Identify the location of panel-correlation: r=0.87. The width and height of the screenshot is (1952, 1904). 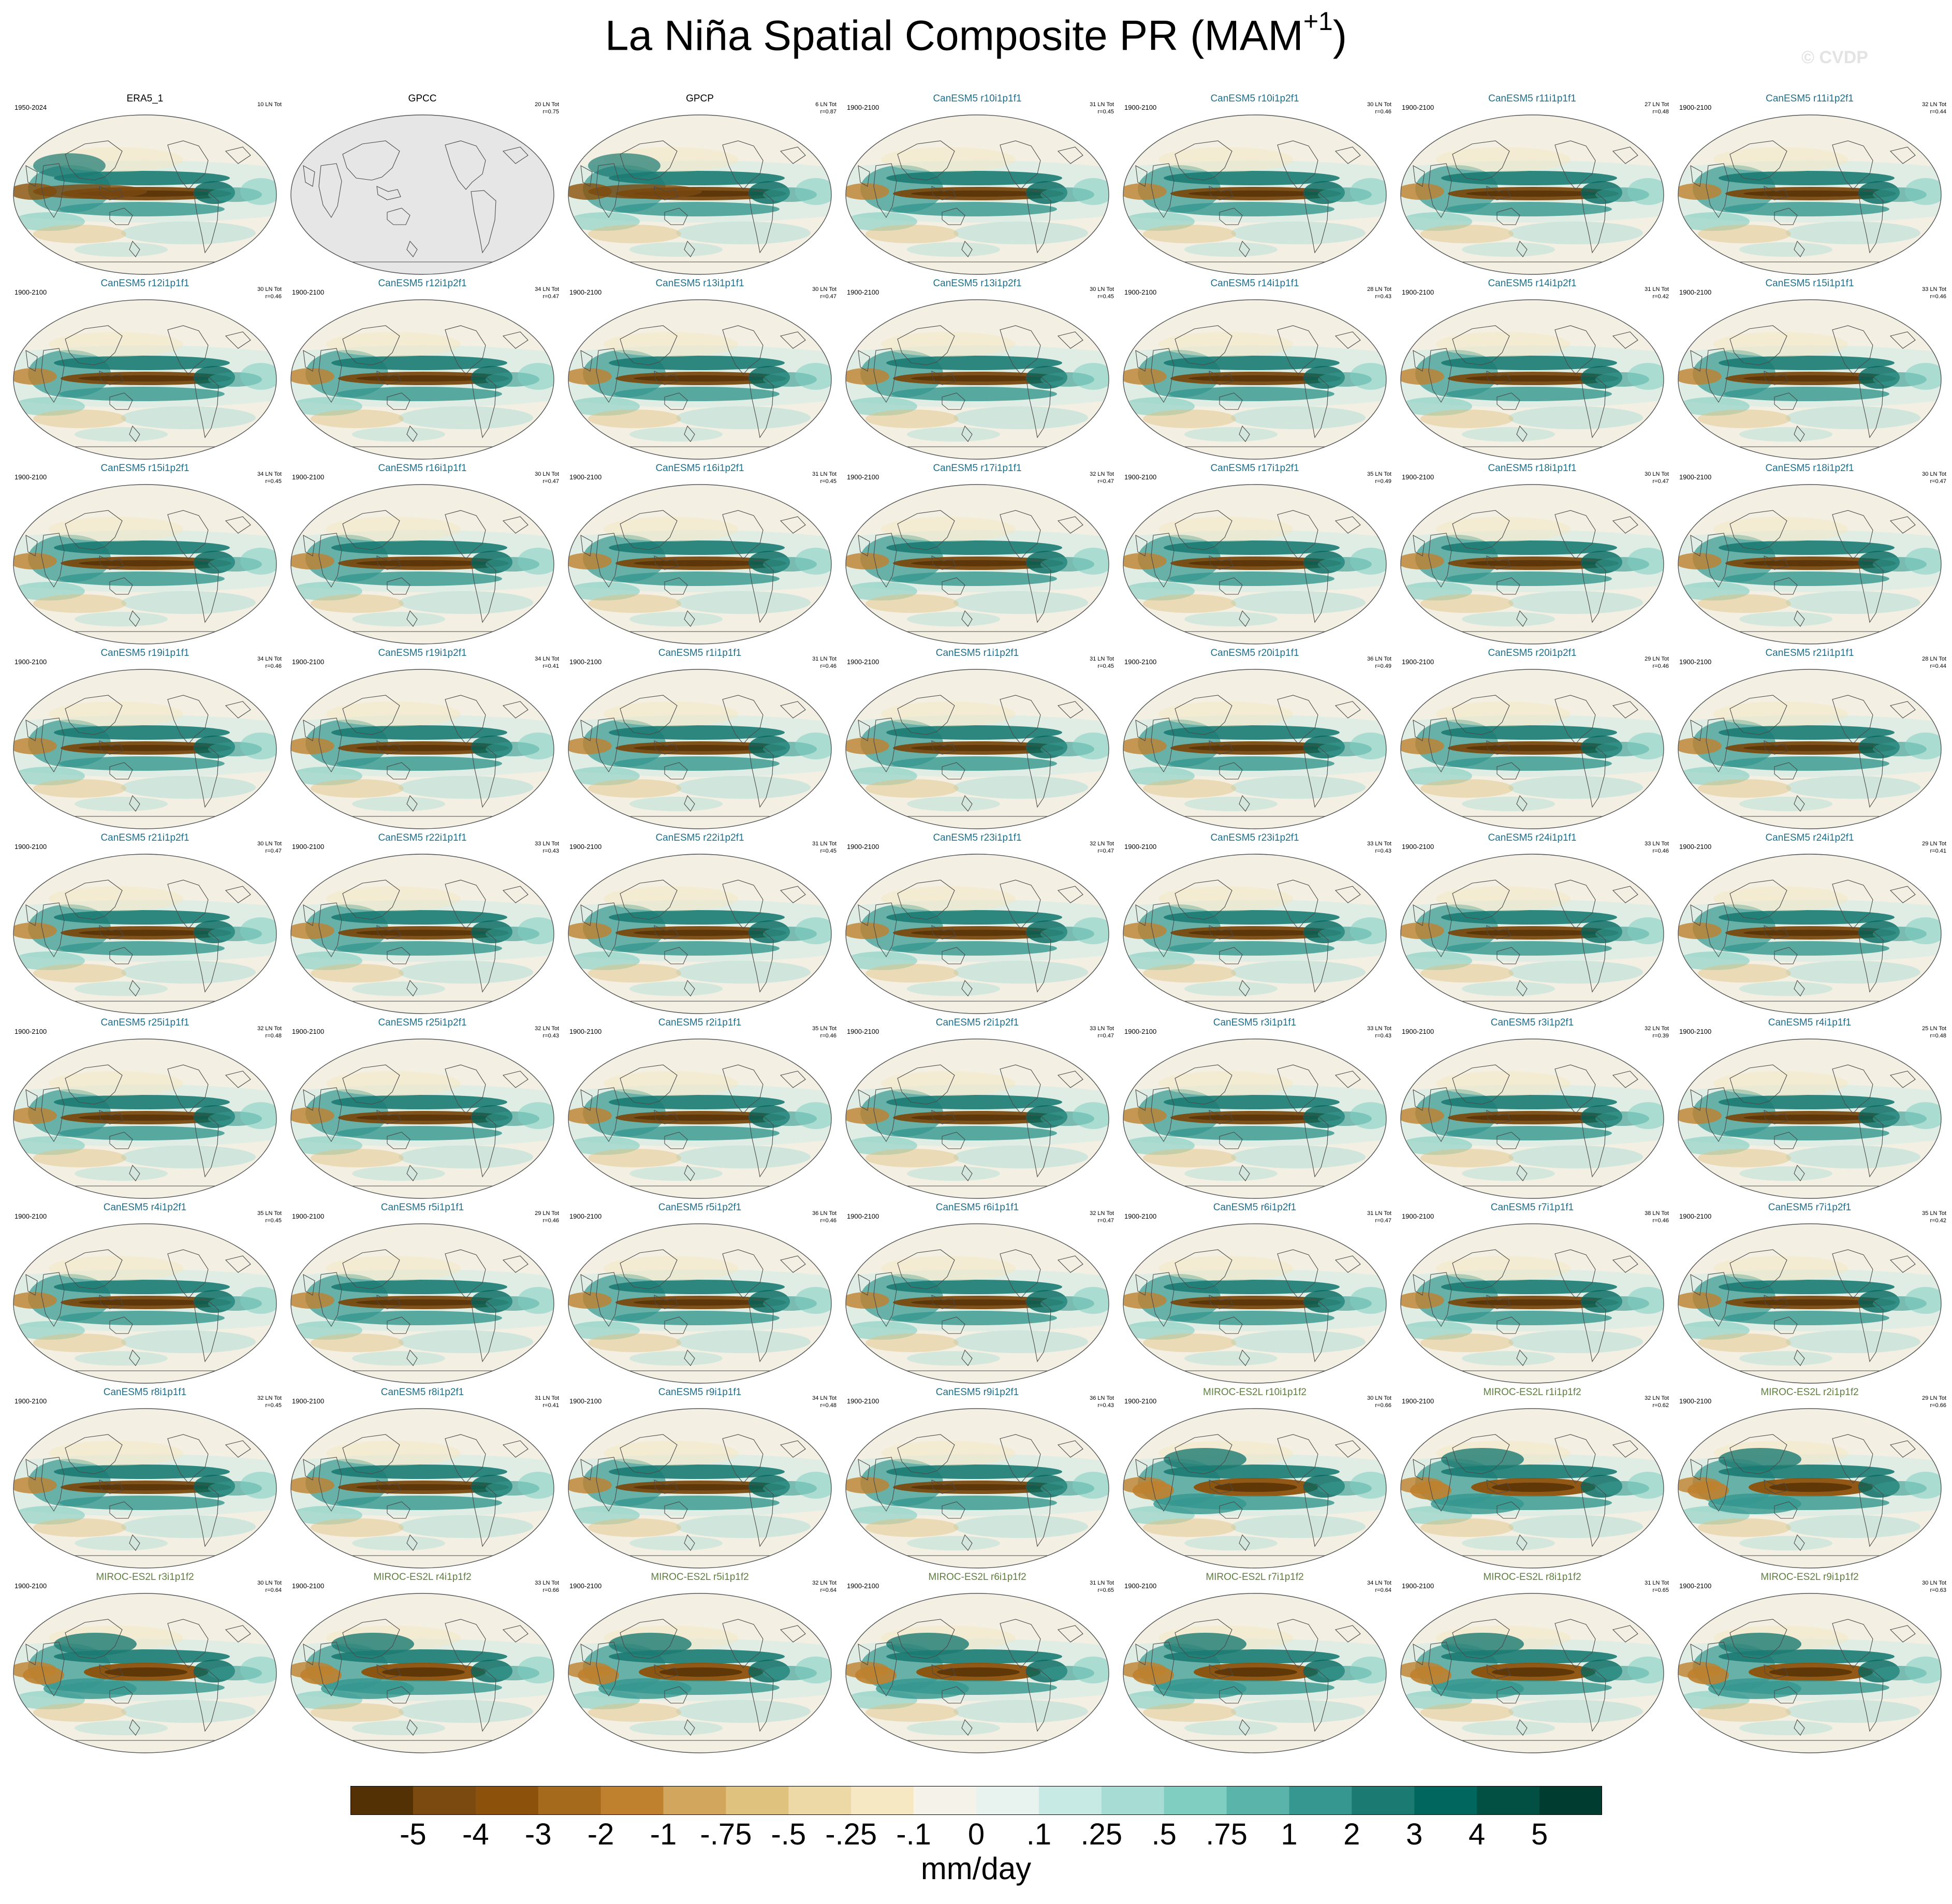
(828, 112).